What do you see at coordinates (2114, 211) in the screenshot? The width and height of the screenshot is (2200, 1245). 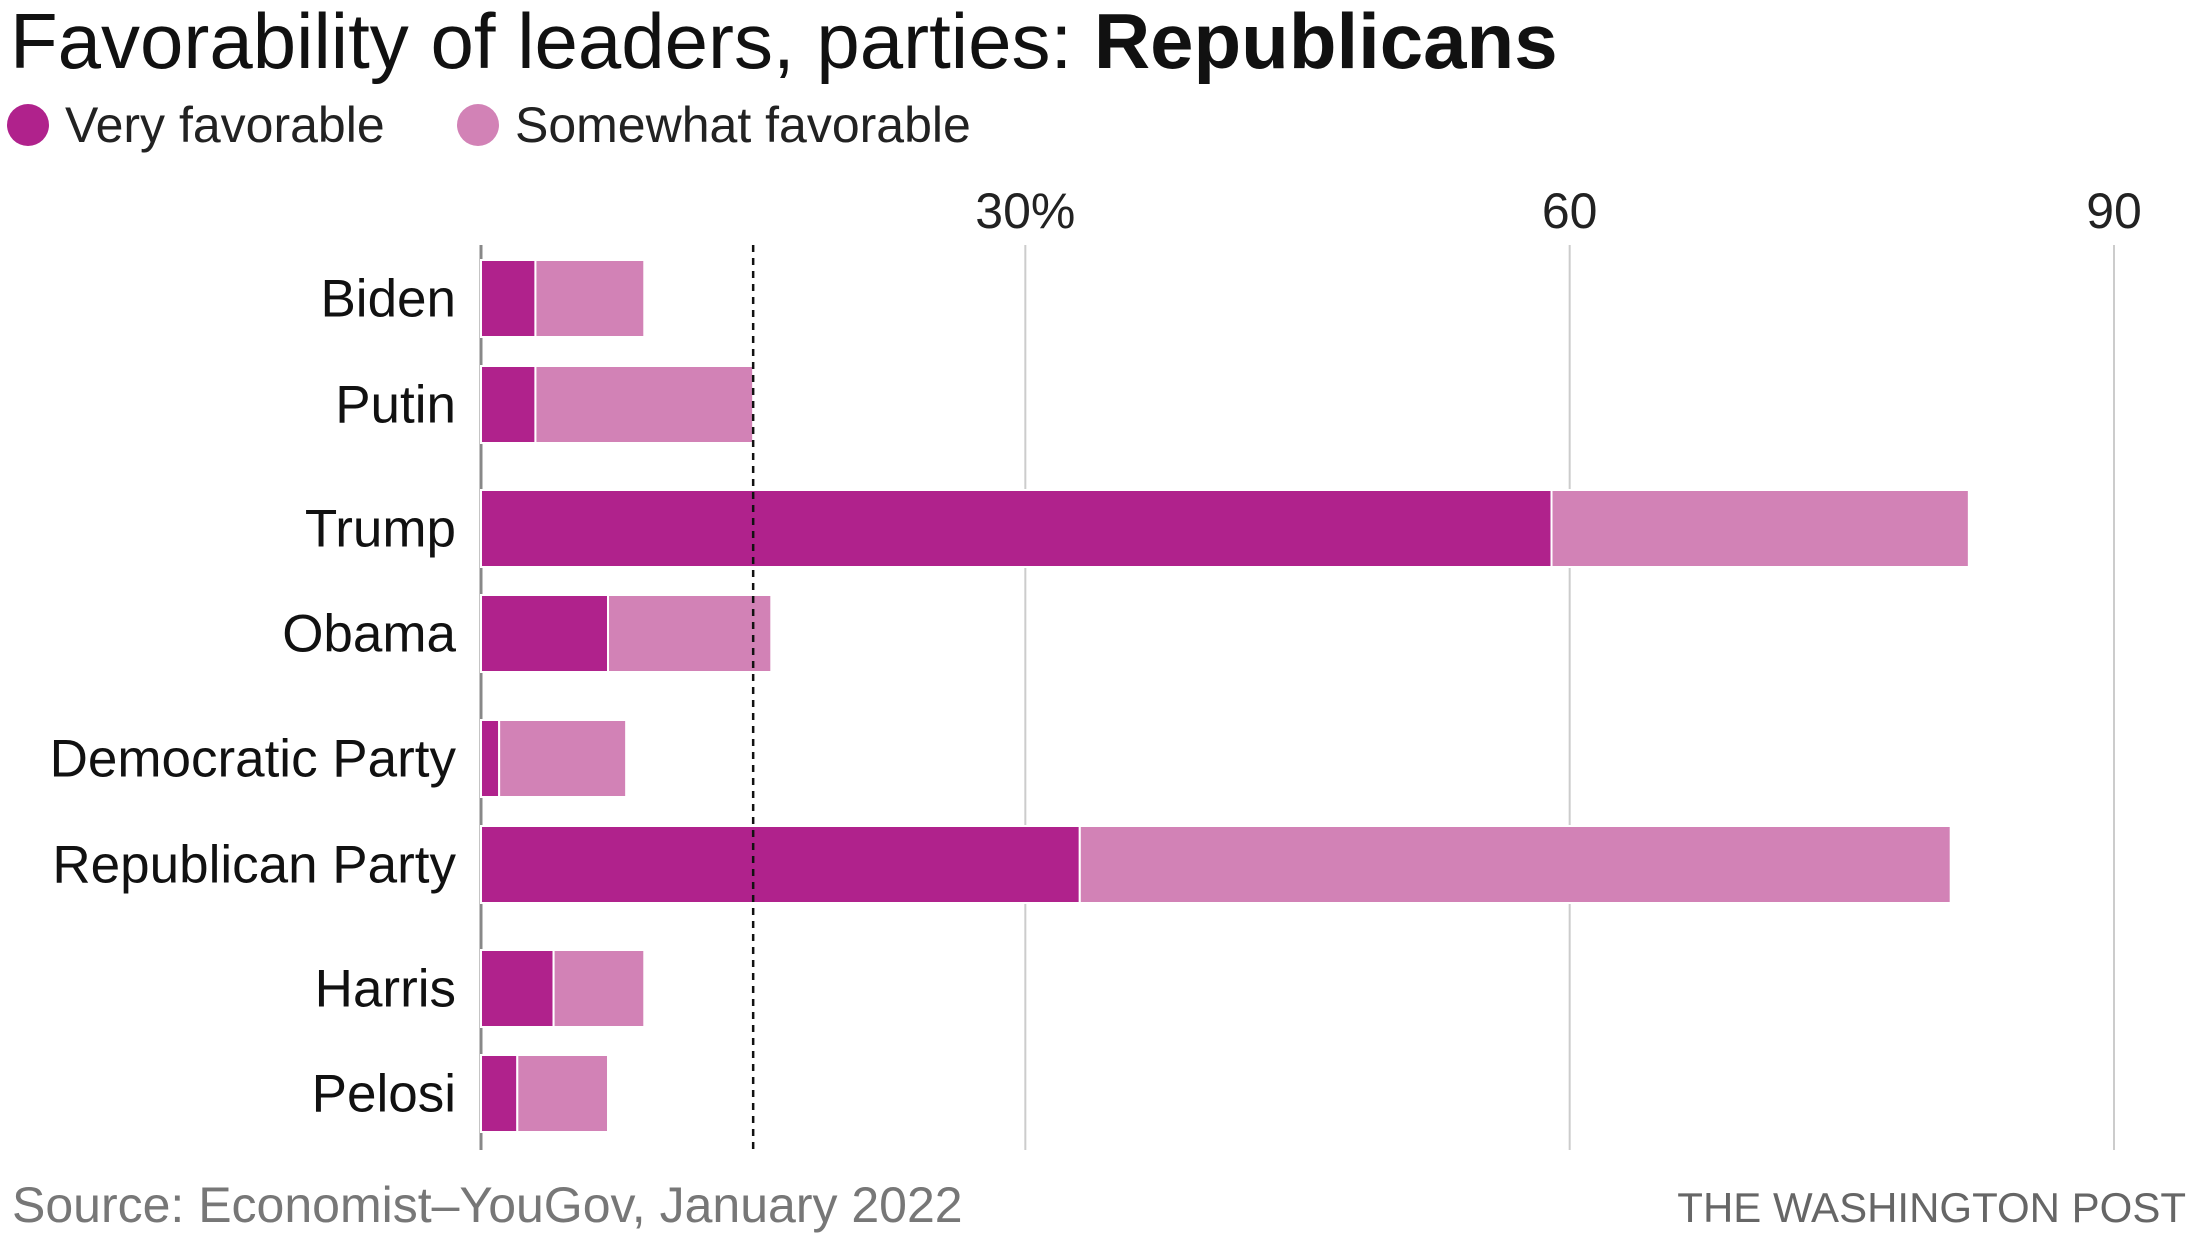 I see `tick-label: 90` at bounding box center [2114, 211].